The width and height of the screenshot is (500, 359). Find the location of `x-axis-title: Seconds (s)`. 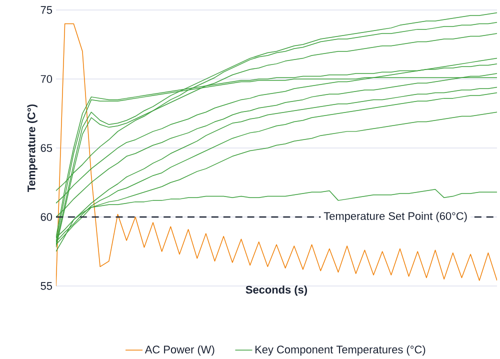

x-axis-title: Seconds (s) is located at coordinates (277, 291).